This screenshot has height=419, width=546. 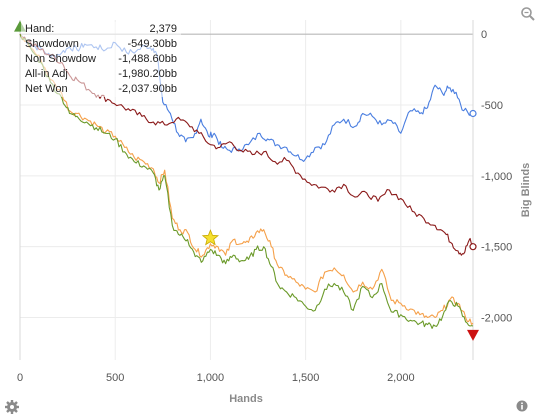 I want to click on x-tick-label: 500, so click(x=115, y=378).